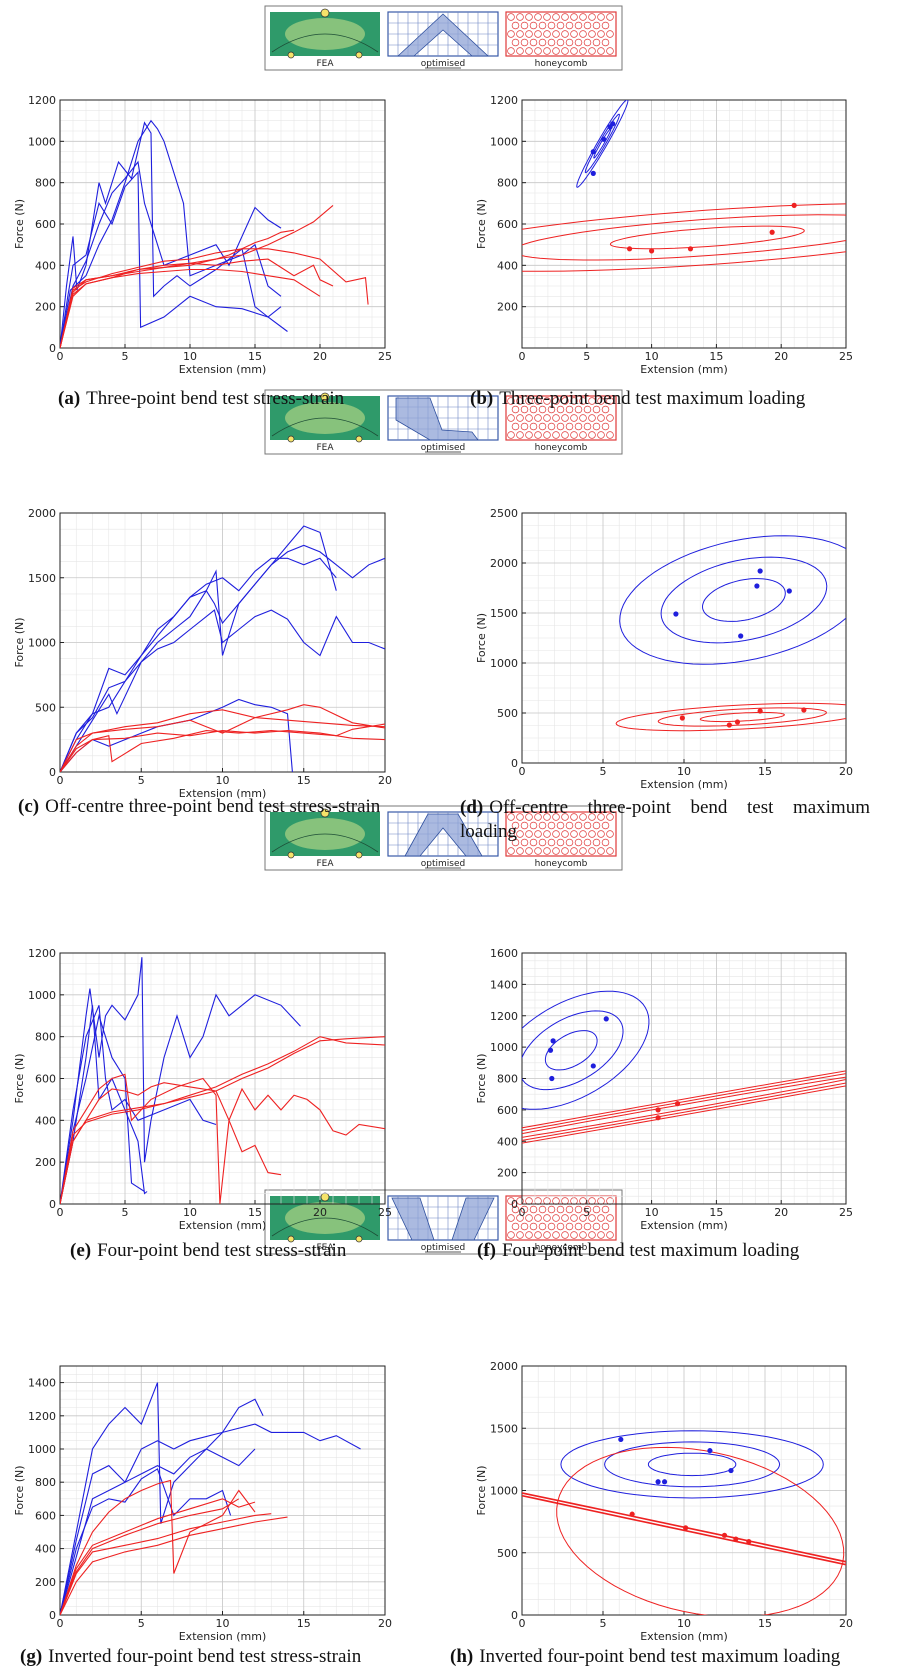  Describe the element at coordinates (45, 265) in the screenshot. I see `y-tick-label: 400` at that location.